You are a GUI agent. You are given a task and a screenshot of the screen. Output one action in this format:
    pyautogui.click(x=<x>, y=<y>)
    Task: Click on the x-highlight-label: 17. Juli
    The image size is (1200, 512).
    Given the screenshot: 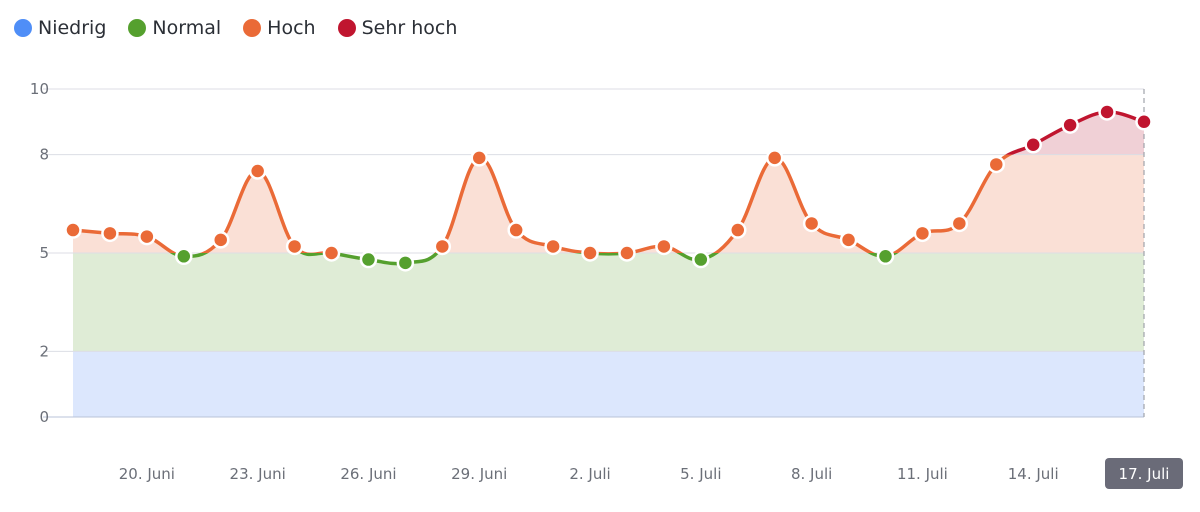 What is the action you would take?
    pyautogui.click(x=1144, y=474)
    